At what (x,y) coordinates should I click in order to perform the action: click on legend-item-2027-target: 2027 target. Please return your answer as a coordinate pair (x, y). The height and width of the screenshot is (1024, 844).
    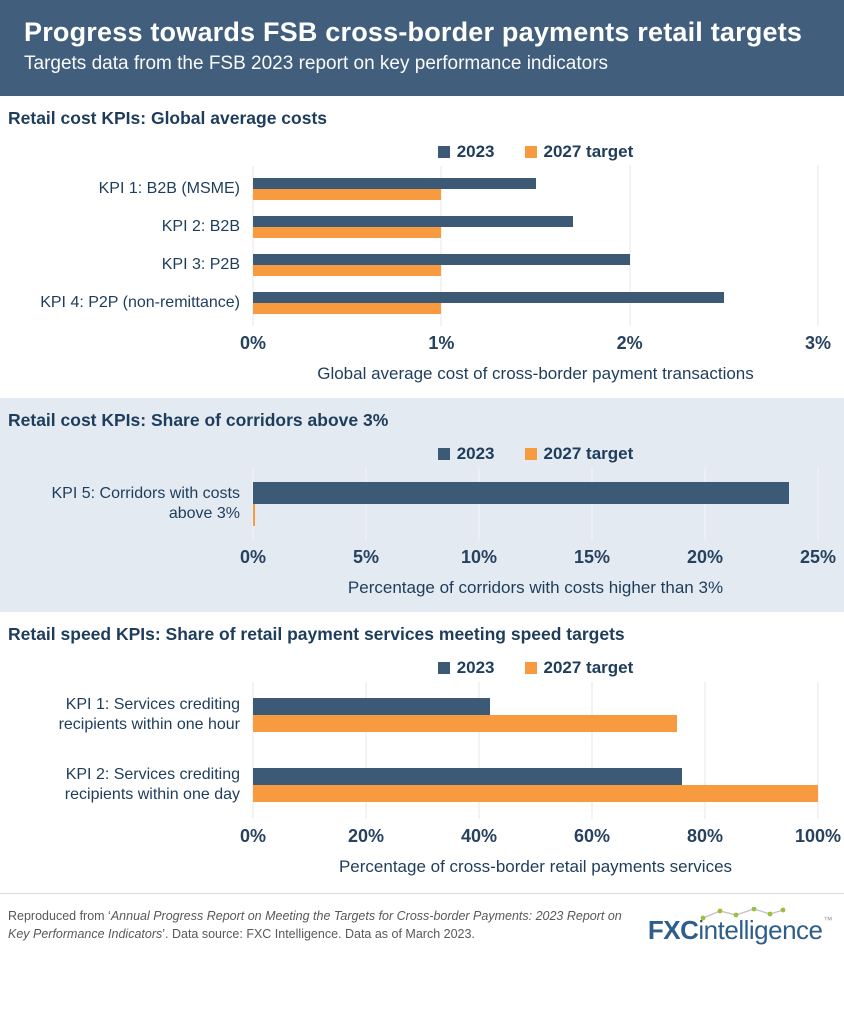
    Looking at the image, I should click on (579, 152).